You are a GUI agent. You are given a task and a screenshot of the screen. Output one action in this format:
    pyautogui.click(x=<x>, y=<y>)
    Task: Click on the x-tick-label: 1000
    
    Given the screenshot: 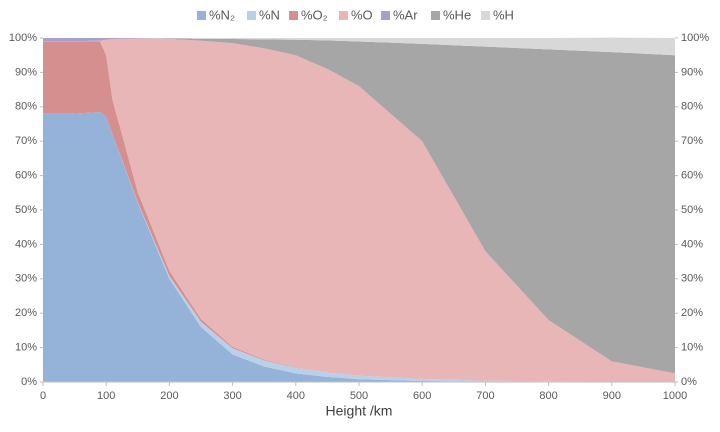 What is the action you would take?
    pyautogui.click(x=675, y=396)
    